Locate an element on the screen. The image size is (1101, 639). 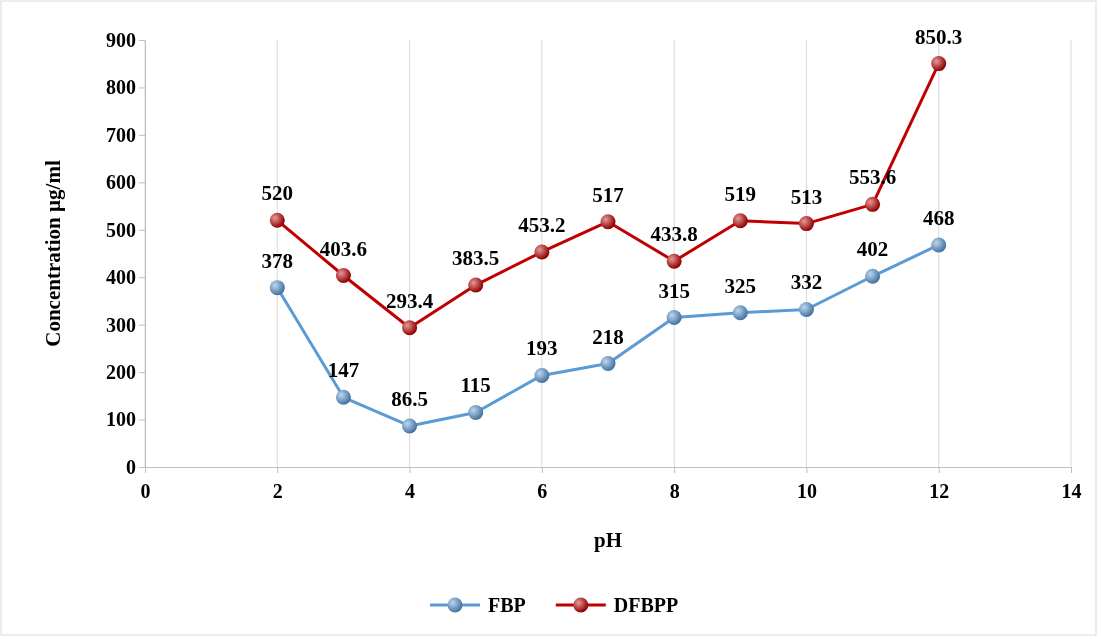
x-tick-label: 6 is located at coordinates (542, 491).